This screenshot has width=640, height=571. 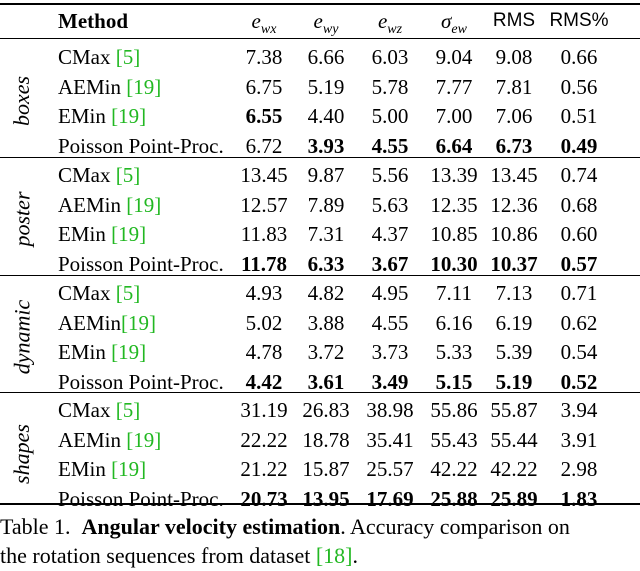 I want to click on table-top-rule, so click(x=320, y=4).